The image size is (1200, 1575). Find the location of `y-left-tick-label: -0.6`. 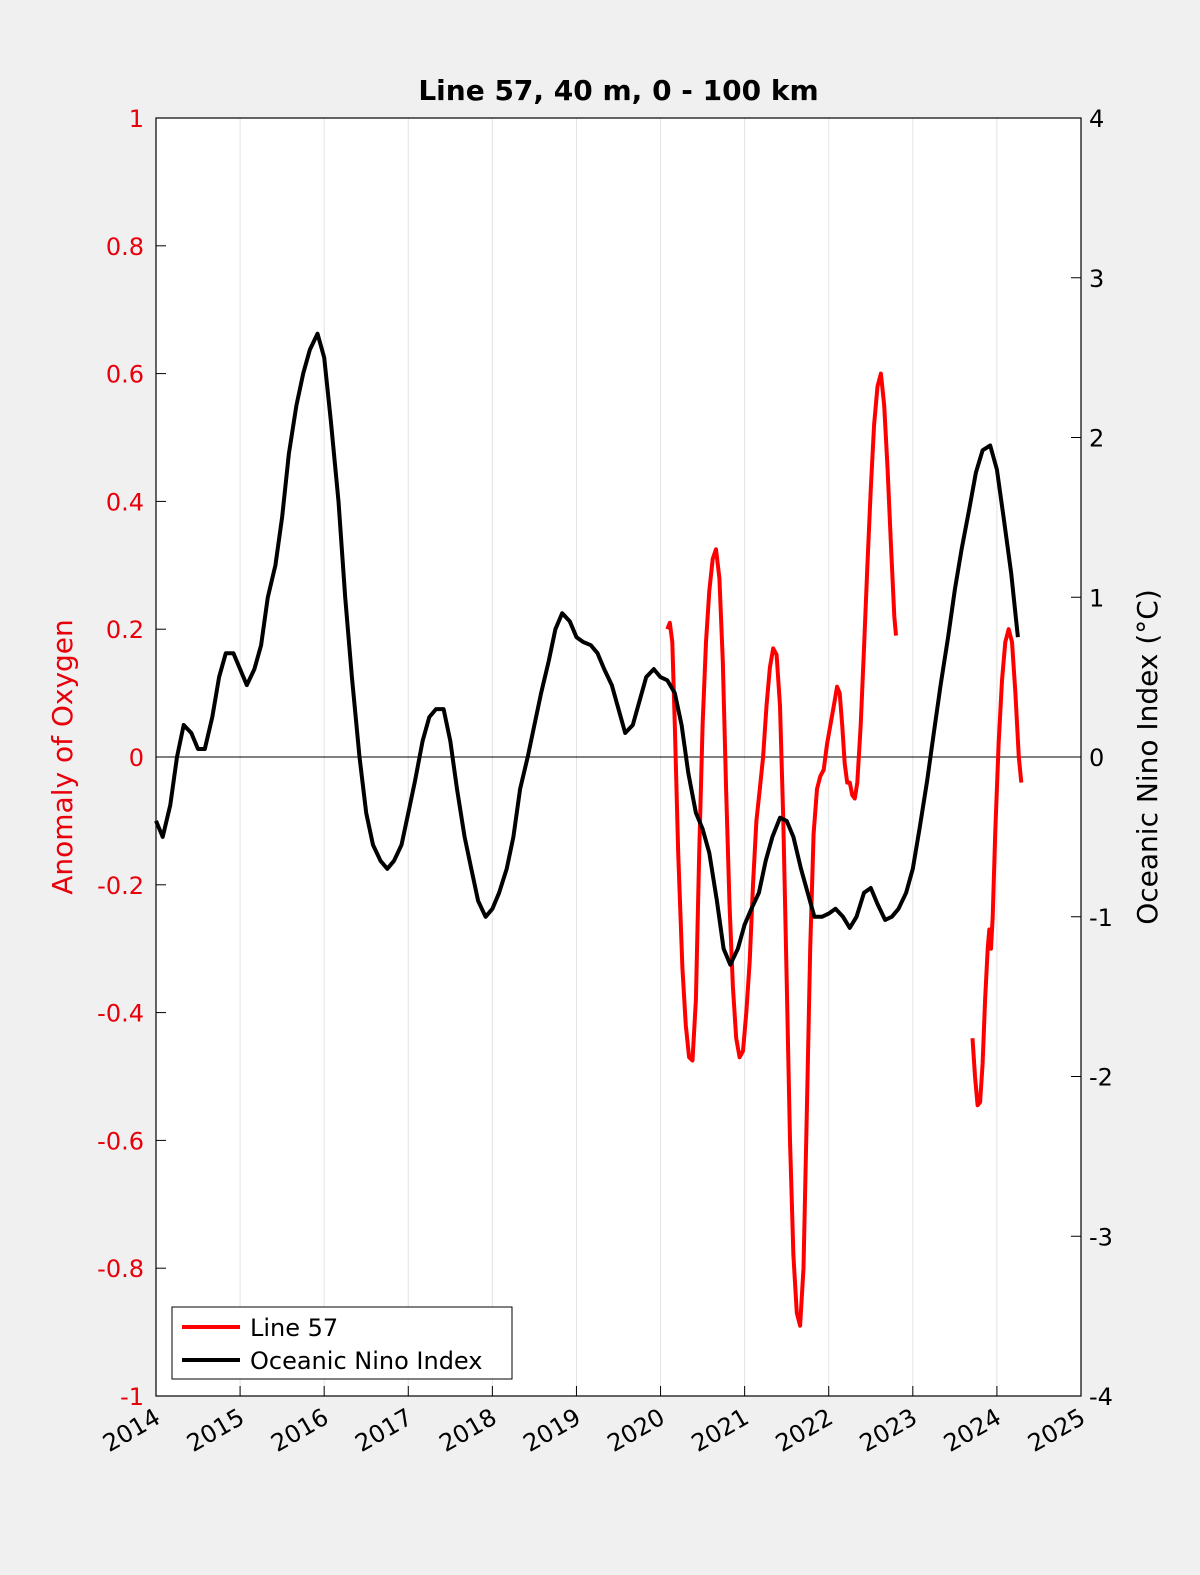

y-left-tick-label: -0.6 is located at coordinates (120, 1141).